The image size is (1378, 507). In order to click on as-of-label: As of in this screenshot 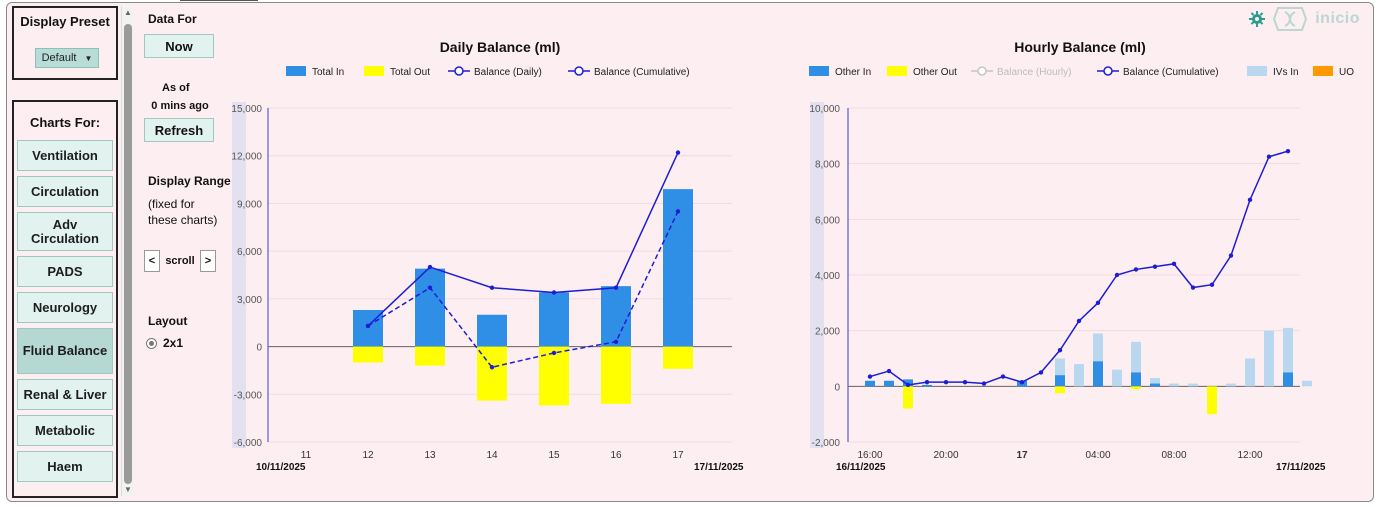, I will do `click(176, 88)`.